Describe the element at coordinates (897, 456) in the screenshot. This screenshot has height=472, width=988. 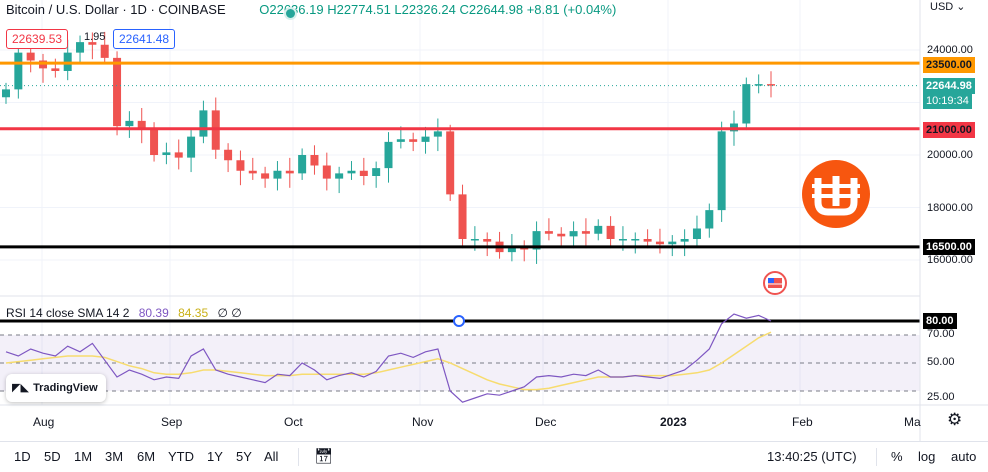
I see `percent-toggle: %` at that location.